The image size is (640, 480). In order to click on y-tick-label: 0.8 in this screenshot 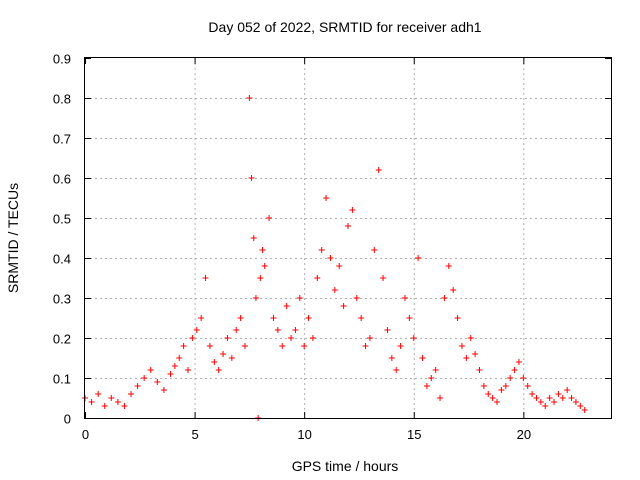, I will do `click(62, 99)`.